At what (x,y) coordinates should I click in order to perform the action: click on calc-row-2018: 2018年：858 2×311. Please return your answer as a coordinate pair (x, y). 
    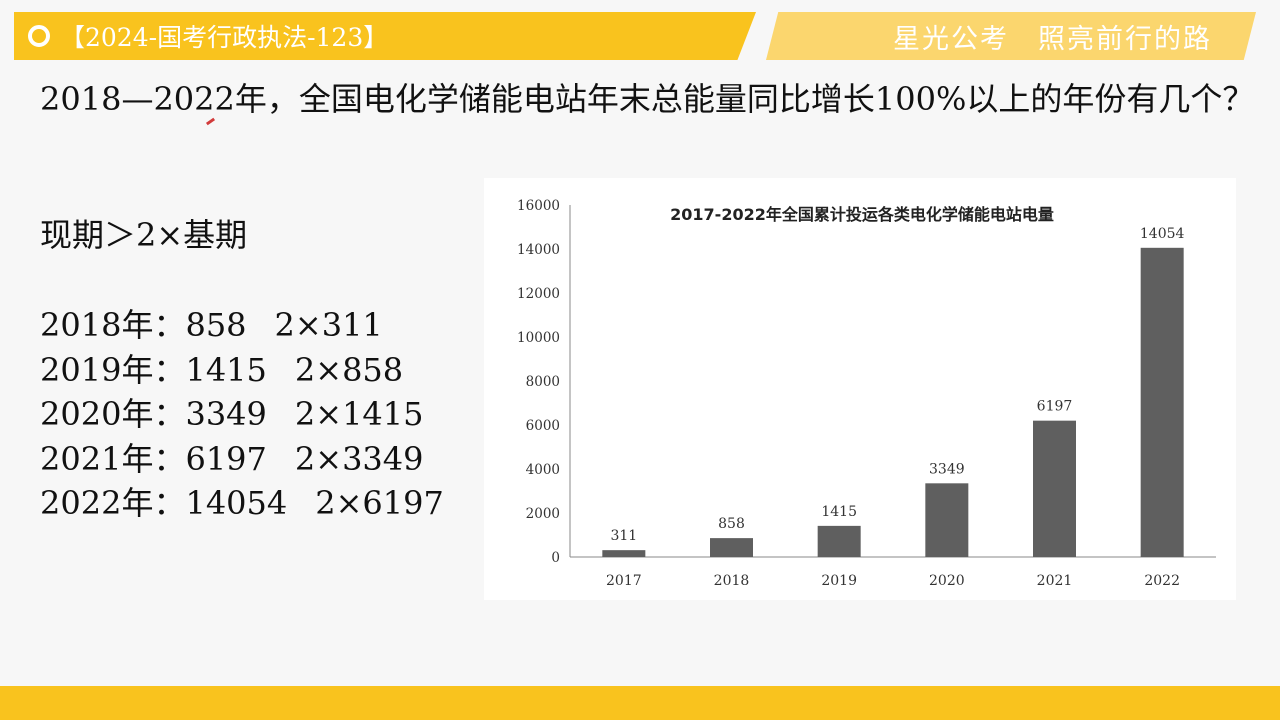
    Looking at the image, I should click on (242, 325).